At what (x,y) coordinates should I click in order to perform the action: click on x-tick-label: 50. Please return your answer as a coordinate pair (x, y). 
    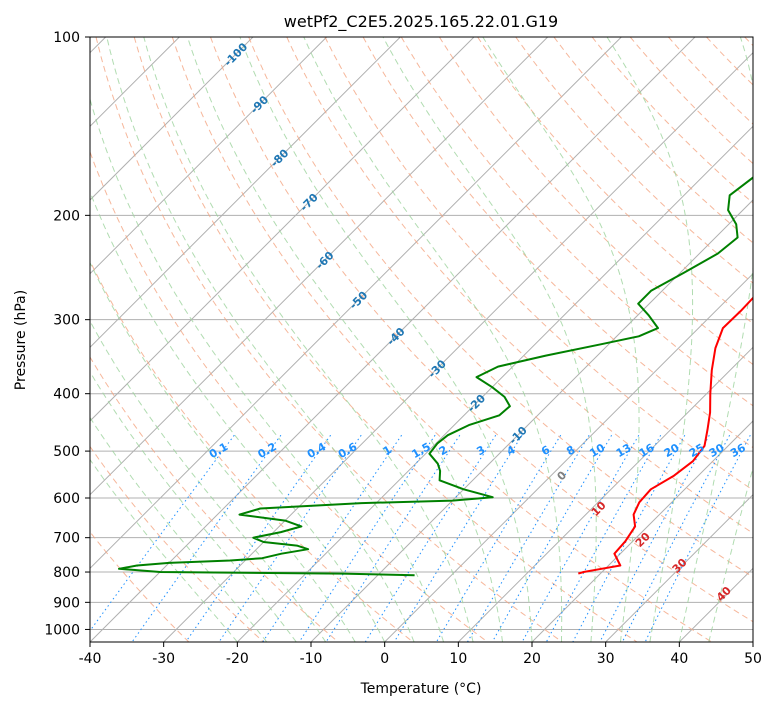
    Looking at the image, I should click on (753, 659).